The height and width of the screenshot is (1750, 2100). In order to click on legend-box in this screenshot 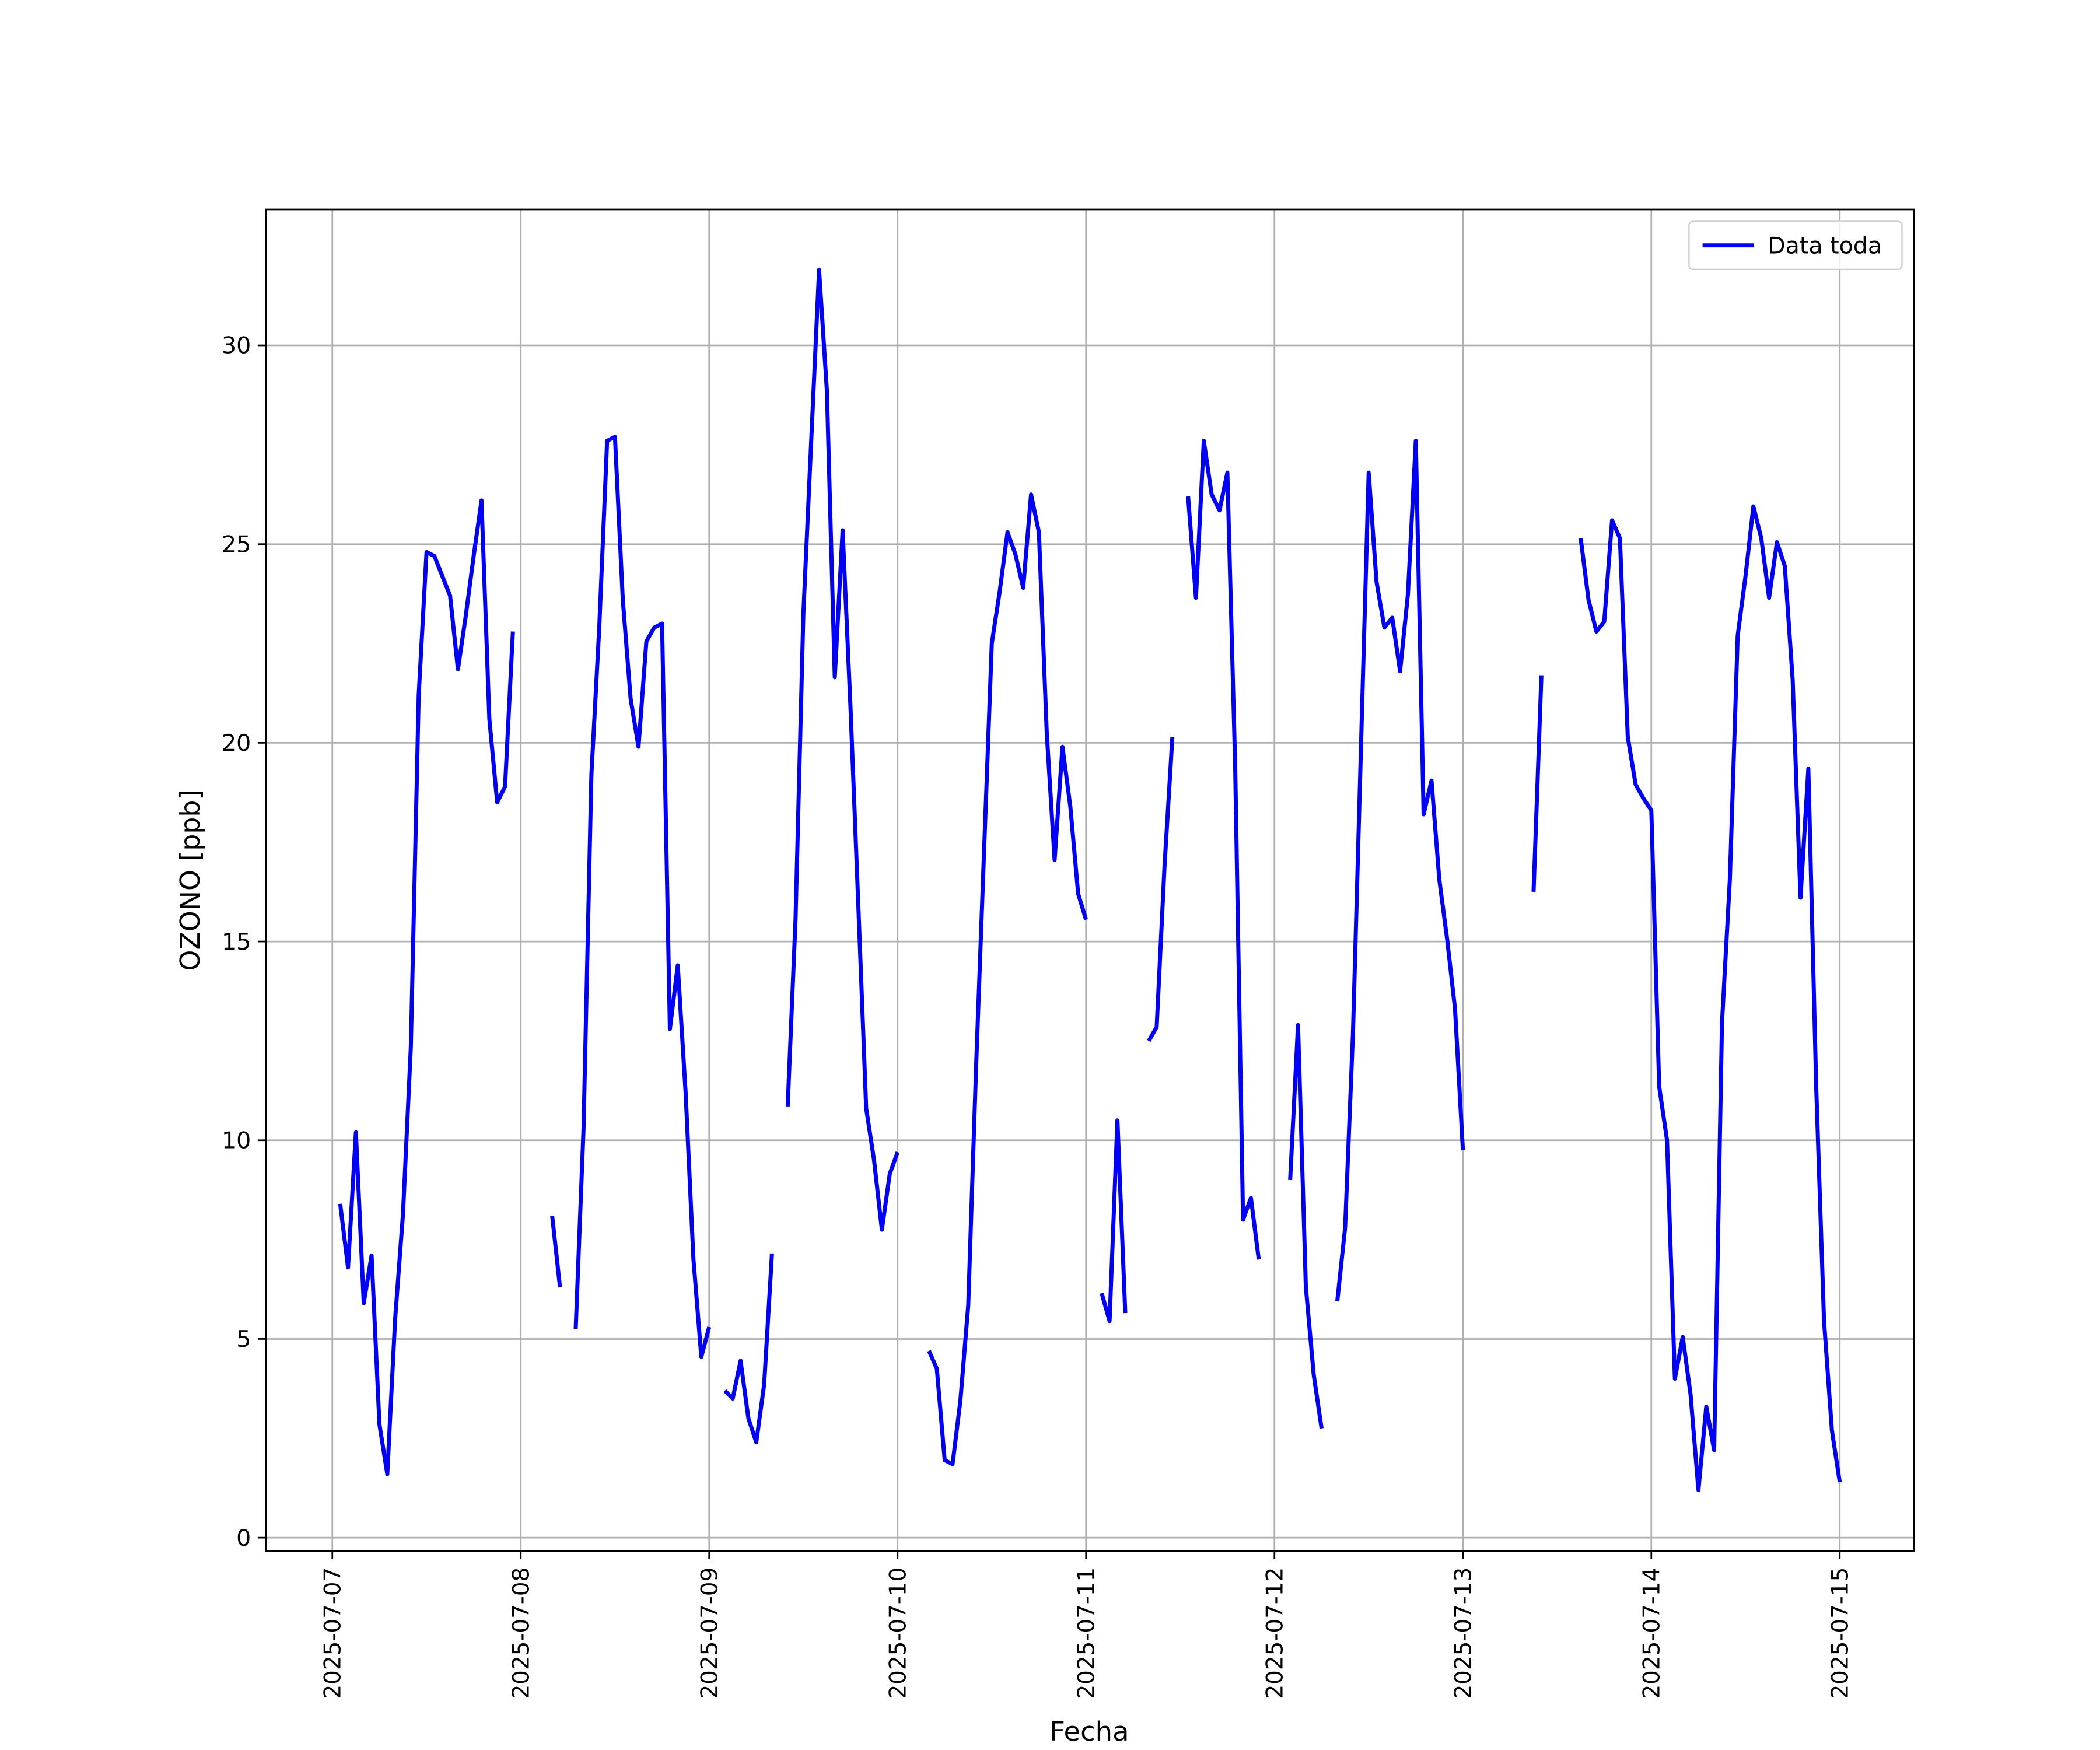, I will do `click(1796, 245)`.